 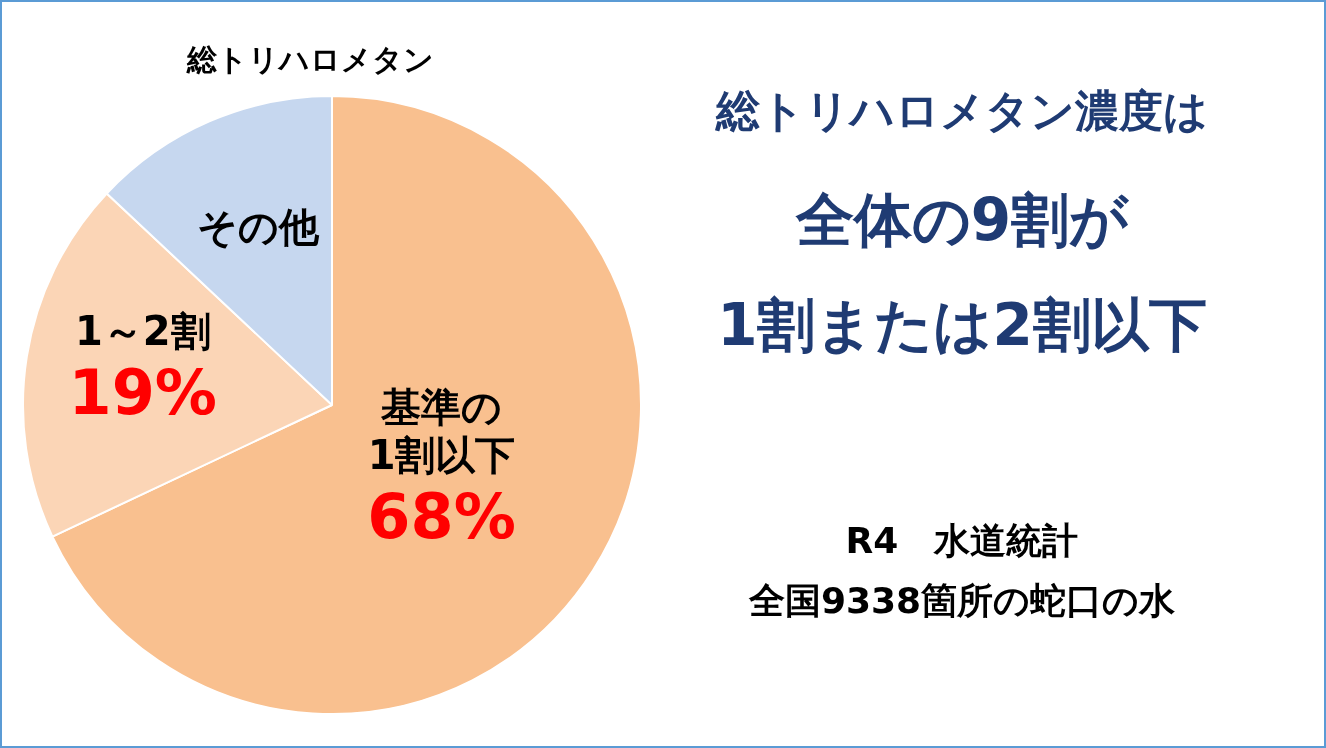 I want to click on text: 全体の9割が, so click(x=962, y=220).